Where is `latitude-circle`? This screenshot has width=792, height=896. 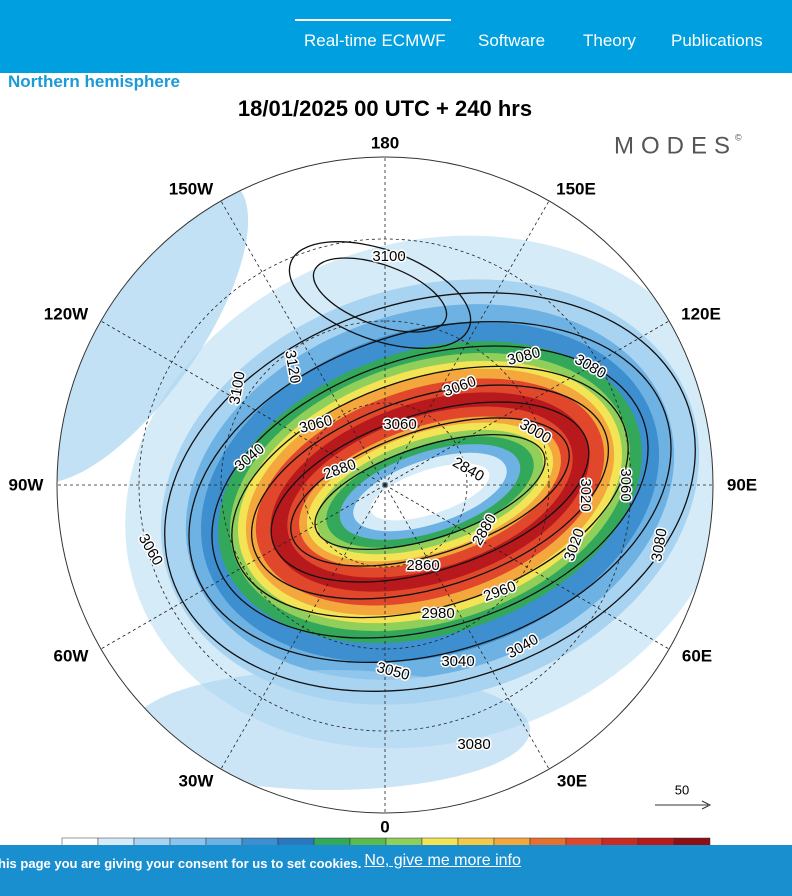
latitude-circle is located at coordinates (385, 485).